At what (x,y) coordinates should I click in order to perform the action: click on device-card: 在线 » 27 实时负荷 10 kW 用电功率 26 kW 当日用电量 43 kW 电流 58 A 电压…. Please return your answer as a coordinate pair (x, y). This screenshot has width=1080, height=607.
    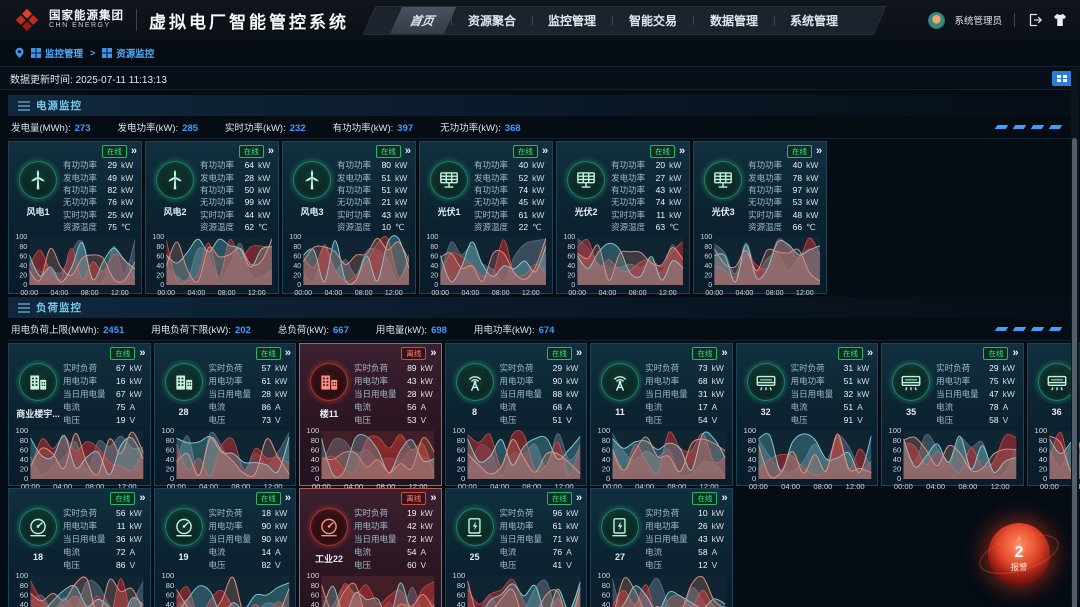
    Looking at the image, I should click on (661, 547).